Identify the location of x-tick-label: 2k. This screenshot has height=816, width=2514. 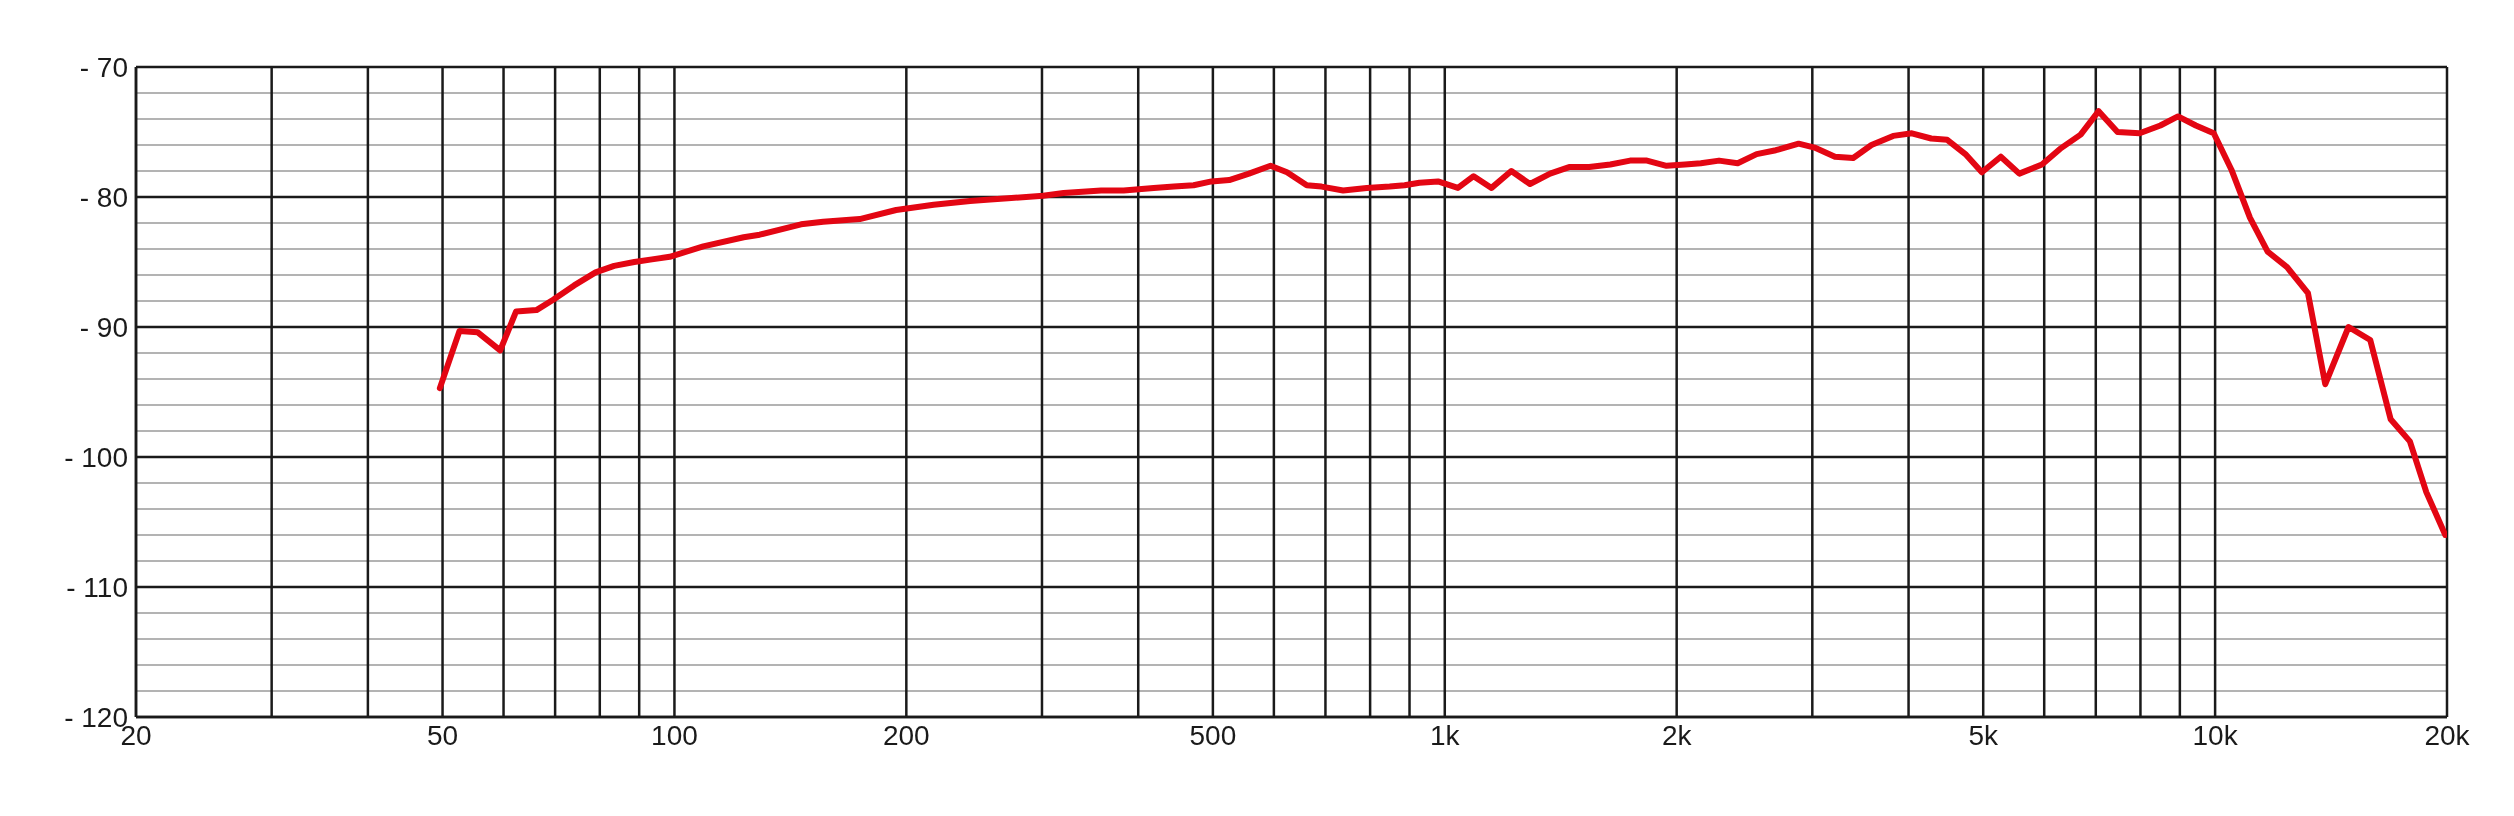
(1677, 735).